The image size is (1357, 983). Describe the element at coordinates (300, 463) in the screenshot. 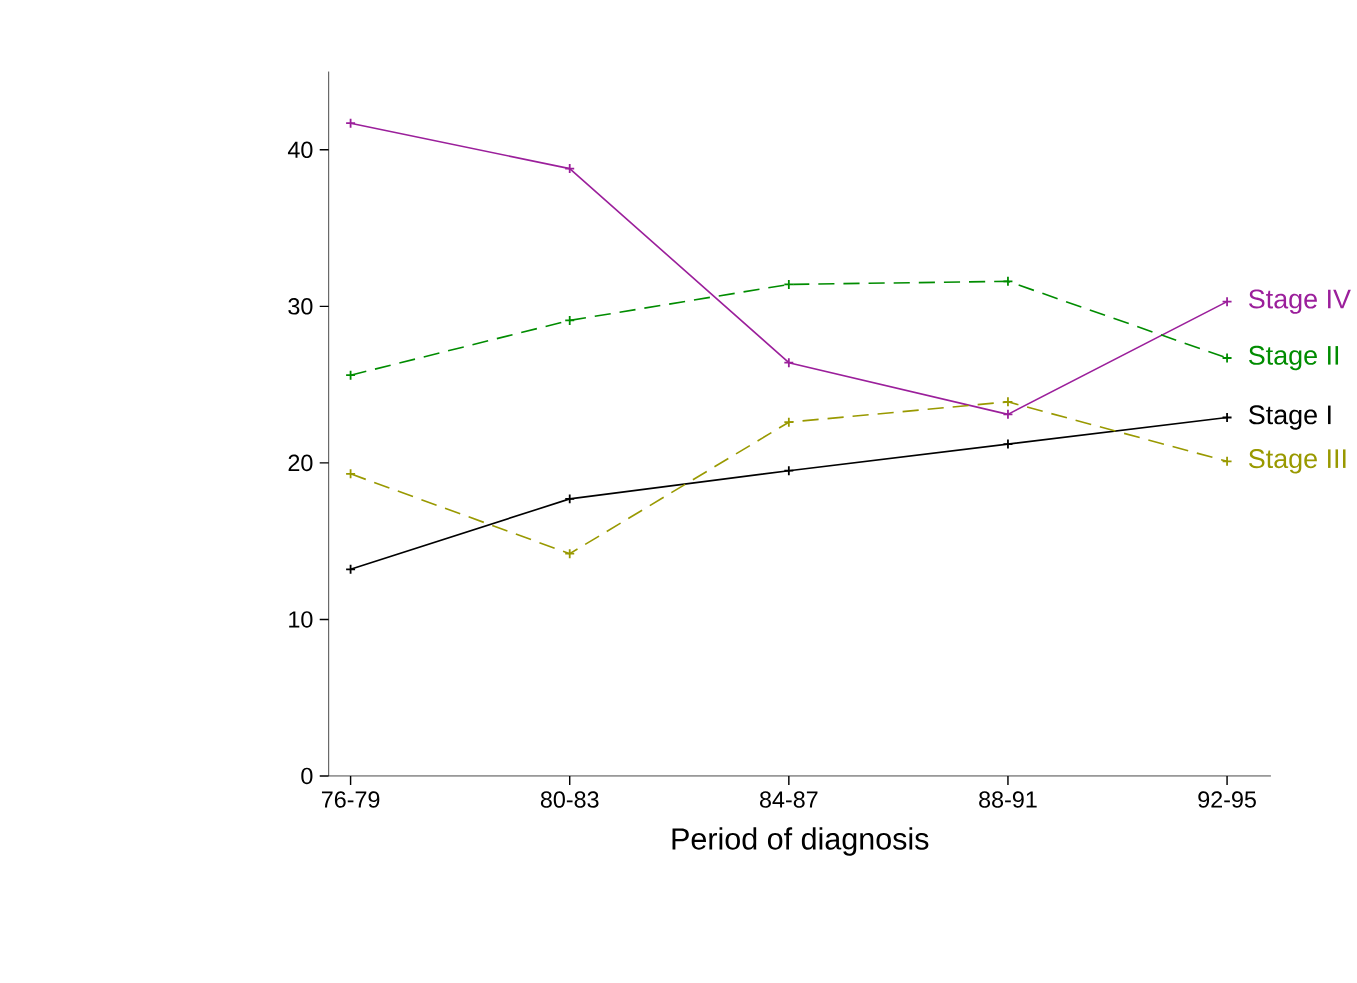

I see `y-tick-label: 20` at that location.